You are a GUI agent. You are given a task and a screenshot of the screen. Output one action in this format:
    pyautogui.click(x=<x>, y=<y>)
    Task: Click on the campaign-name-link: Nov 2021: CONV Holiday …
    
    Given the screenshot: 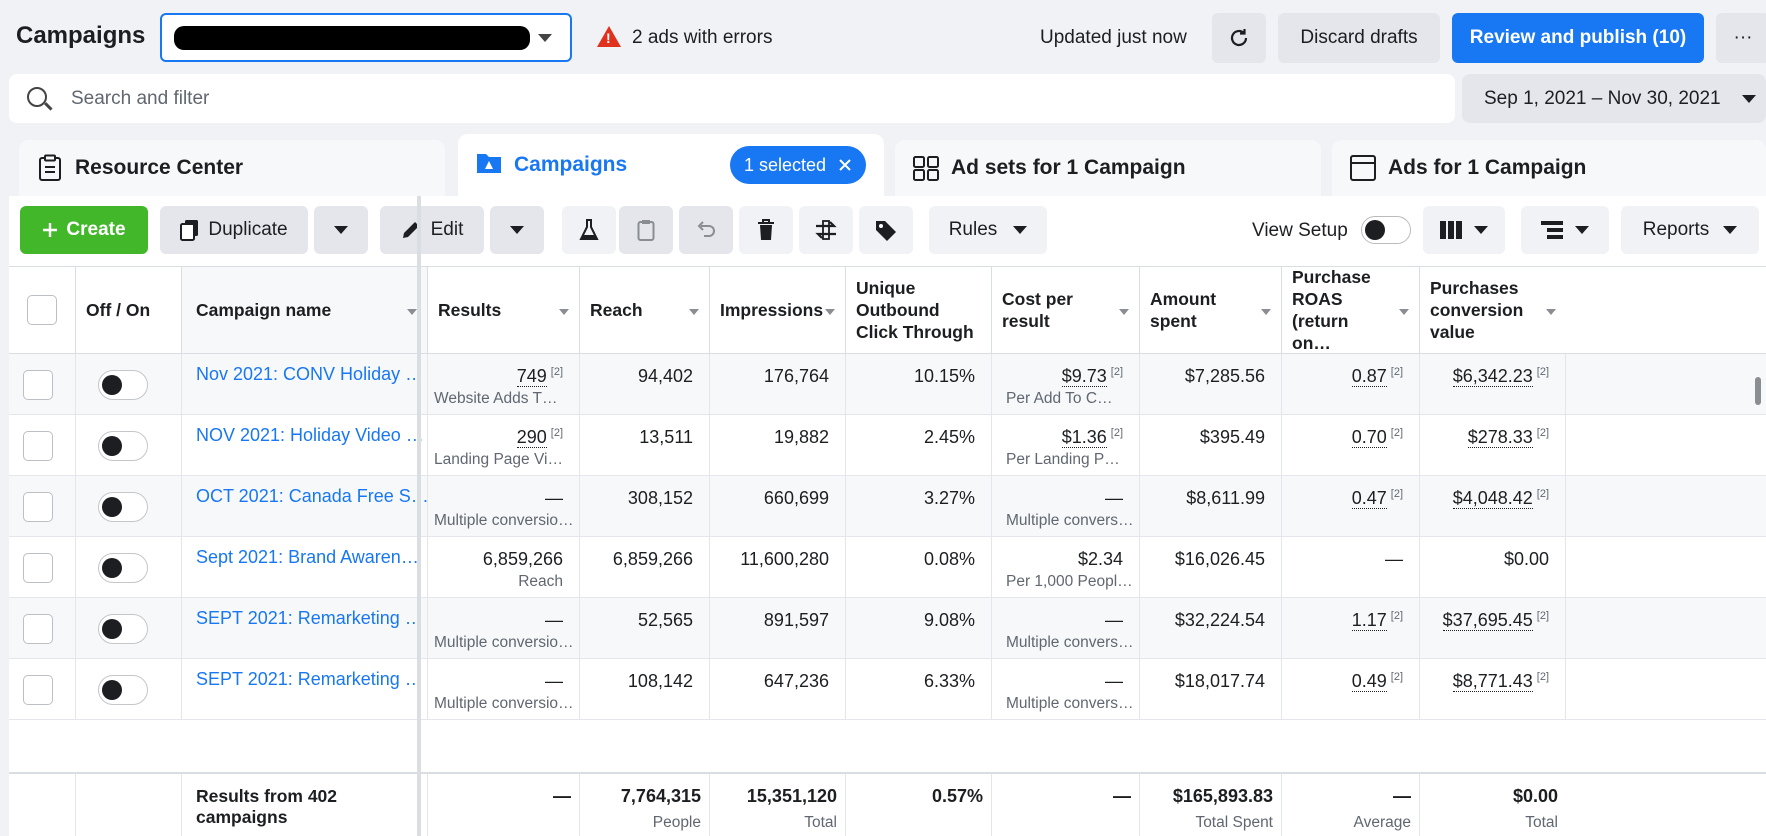 What is the action you would take?
    pyautogui.click(x=310, y=374)
    